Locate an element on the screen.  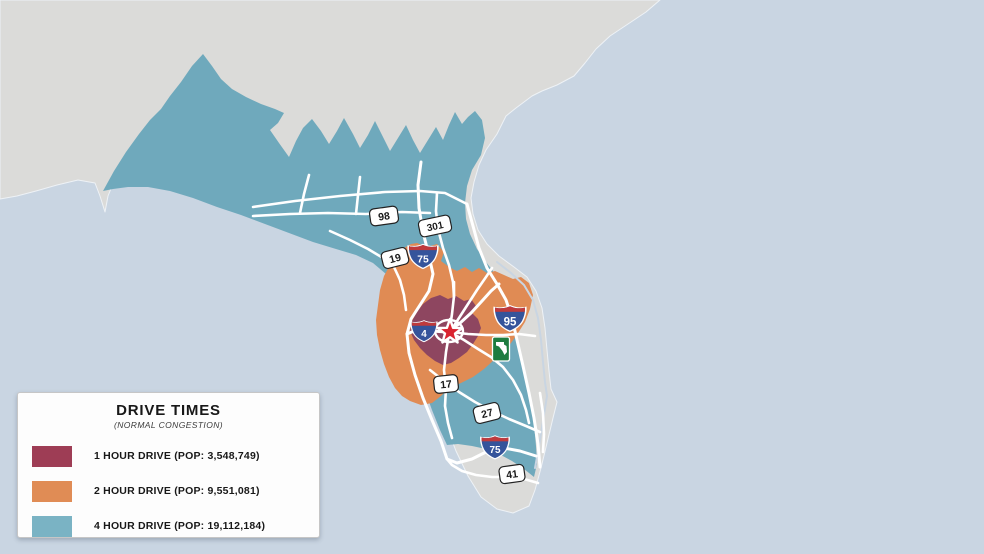
shield-label-i4: 4 is located at coordinates (424, 334).